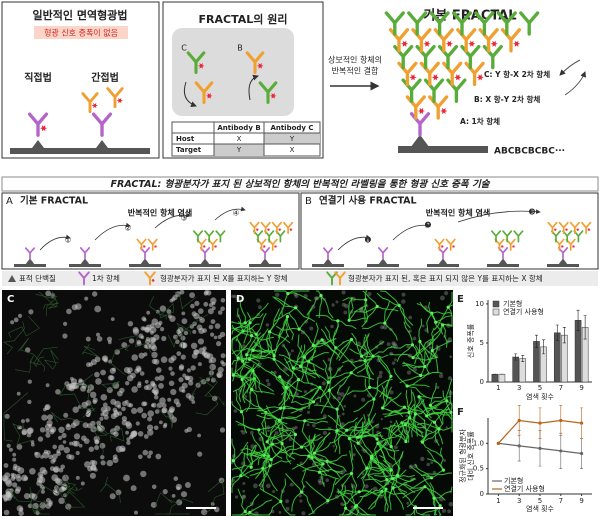  I want to click on panel-letter: A, so click(9, 201).